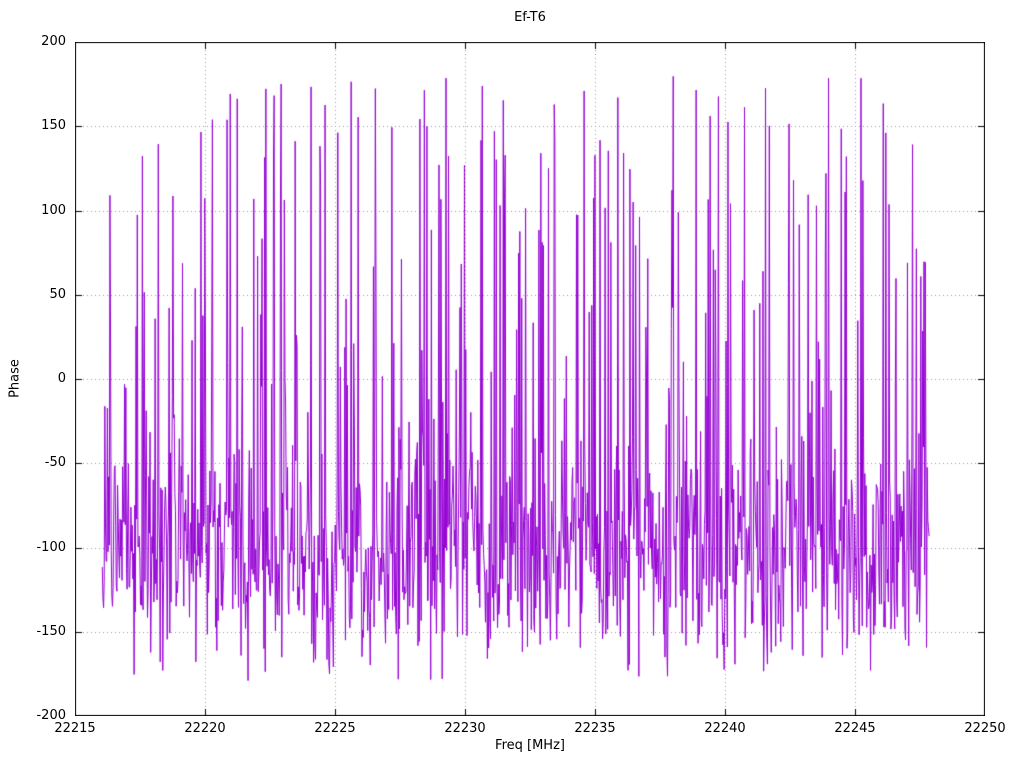  What do you see at coordinates (205, 728) in the screenshot?
I see `x-tick-label: 22220` at bounding box center [205, 728].